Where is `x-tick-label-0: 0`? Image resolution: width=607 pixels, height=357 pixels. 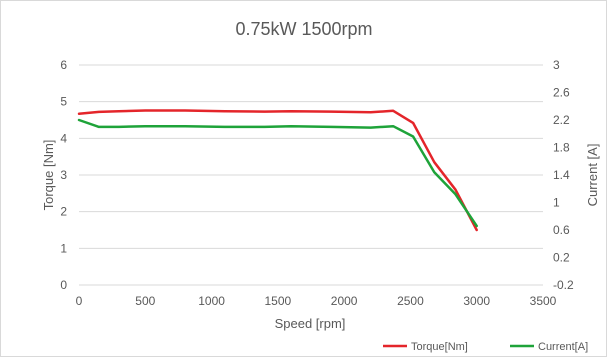
x-tick-label-0: 0 is located at coordinates (79, 301).